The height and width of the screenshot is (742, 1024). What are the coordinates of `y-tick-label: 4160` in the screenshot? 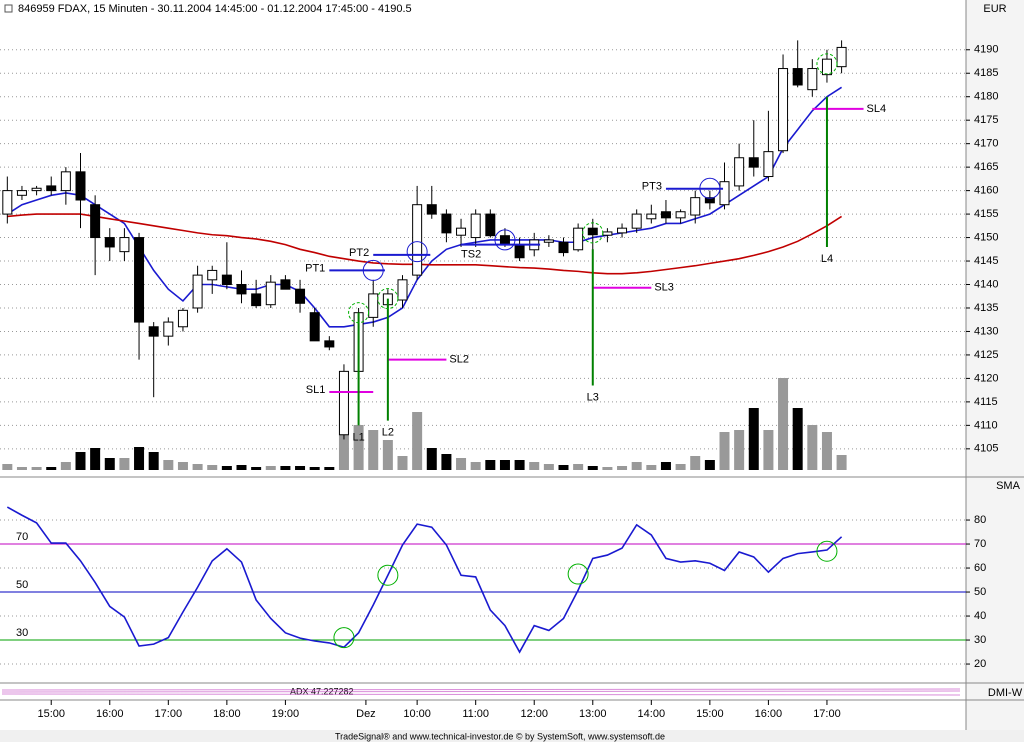 It's located at (986, 191).